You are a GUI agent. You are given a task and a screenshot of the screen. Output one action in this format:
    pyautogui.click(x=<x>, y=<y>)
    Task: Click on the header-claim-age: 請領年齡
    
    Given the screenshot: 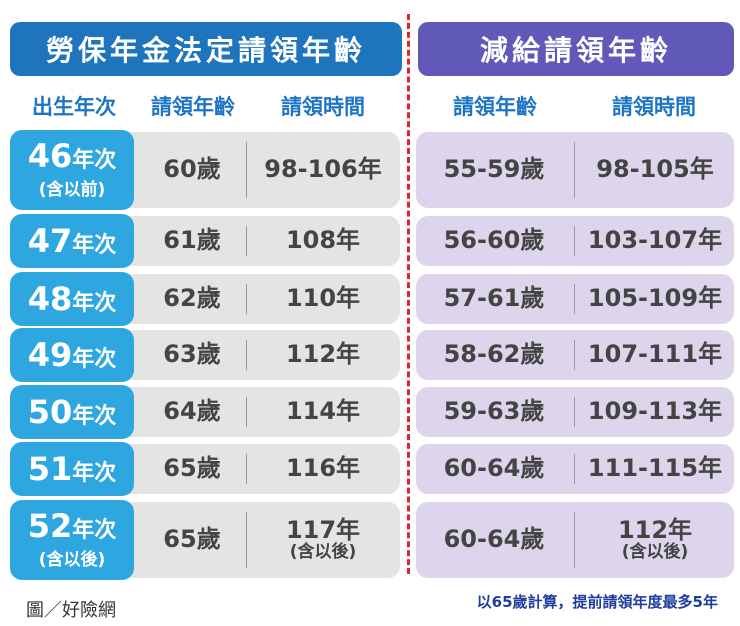 What is the action you would take?
    pyautogui.click(x=193, y=107)
    